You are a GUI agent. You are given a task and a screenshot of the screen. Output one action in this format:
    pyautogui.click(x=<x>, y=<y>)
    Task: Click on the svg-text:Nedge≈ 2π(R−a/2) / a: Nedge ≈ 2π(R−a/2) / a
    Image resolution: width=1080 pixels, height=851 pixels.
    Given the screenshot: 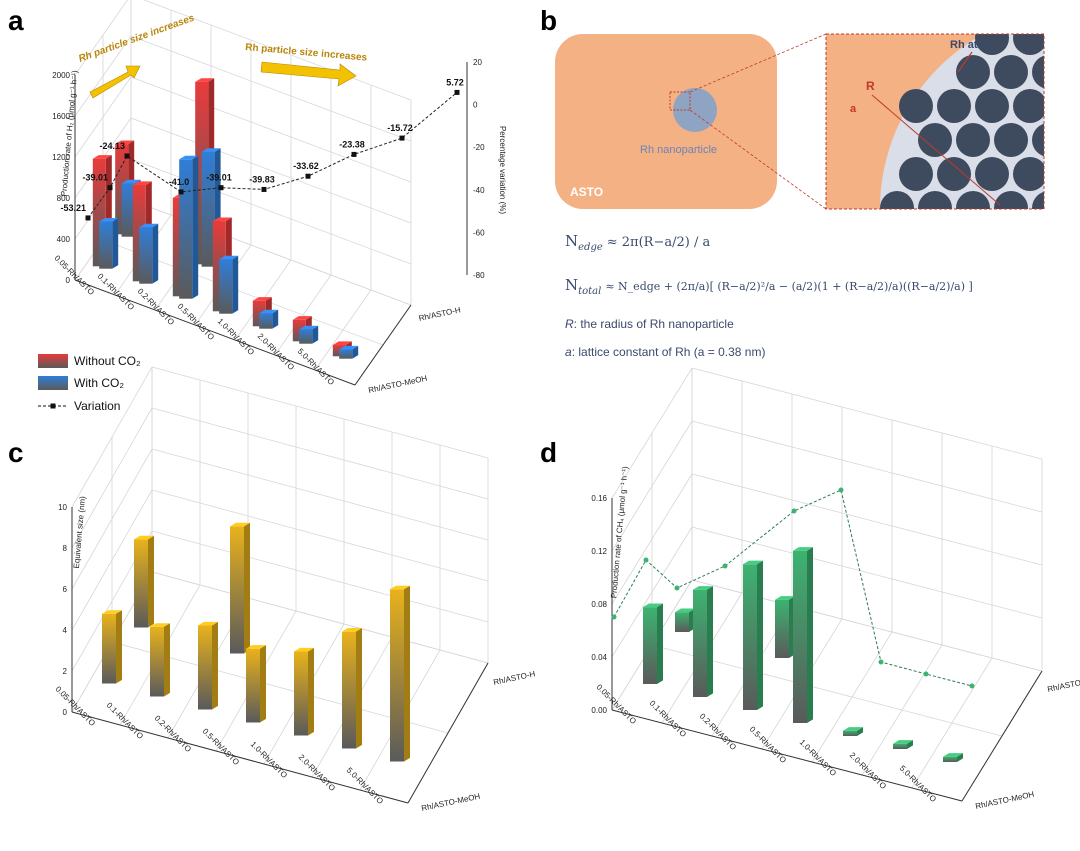 What is the action you would take?
    pyautogui.click(x=637, y=242)
    